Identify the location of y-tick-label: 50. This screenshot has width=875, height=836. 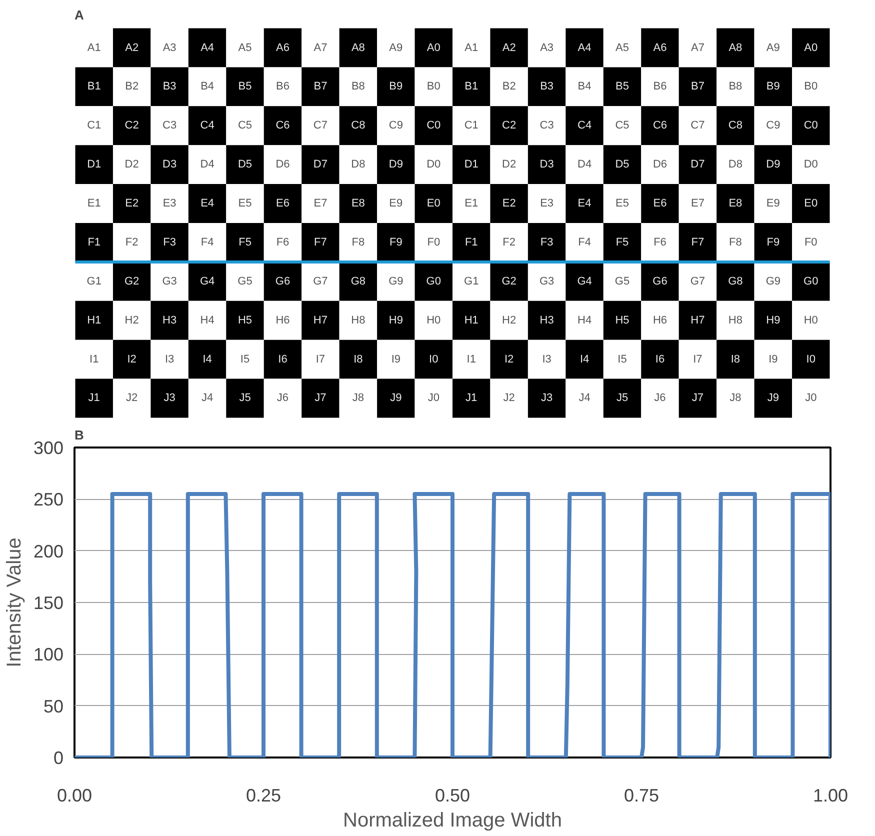
(53, 706).